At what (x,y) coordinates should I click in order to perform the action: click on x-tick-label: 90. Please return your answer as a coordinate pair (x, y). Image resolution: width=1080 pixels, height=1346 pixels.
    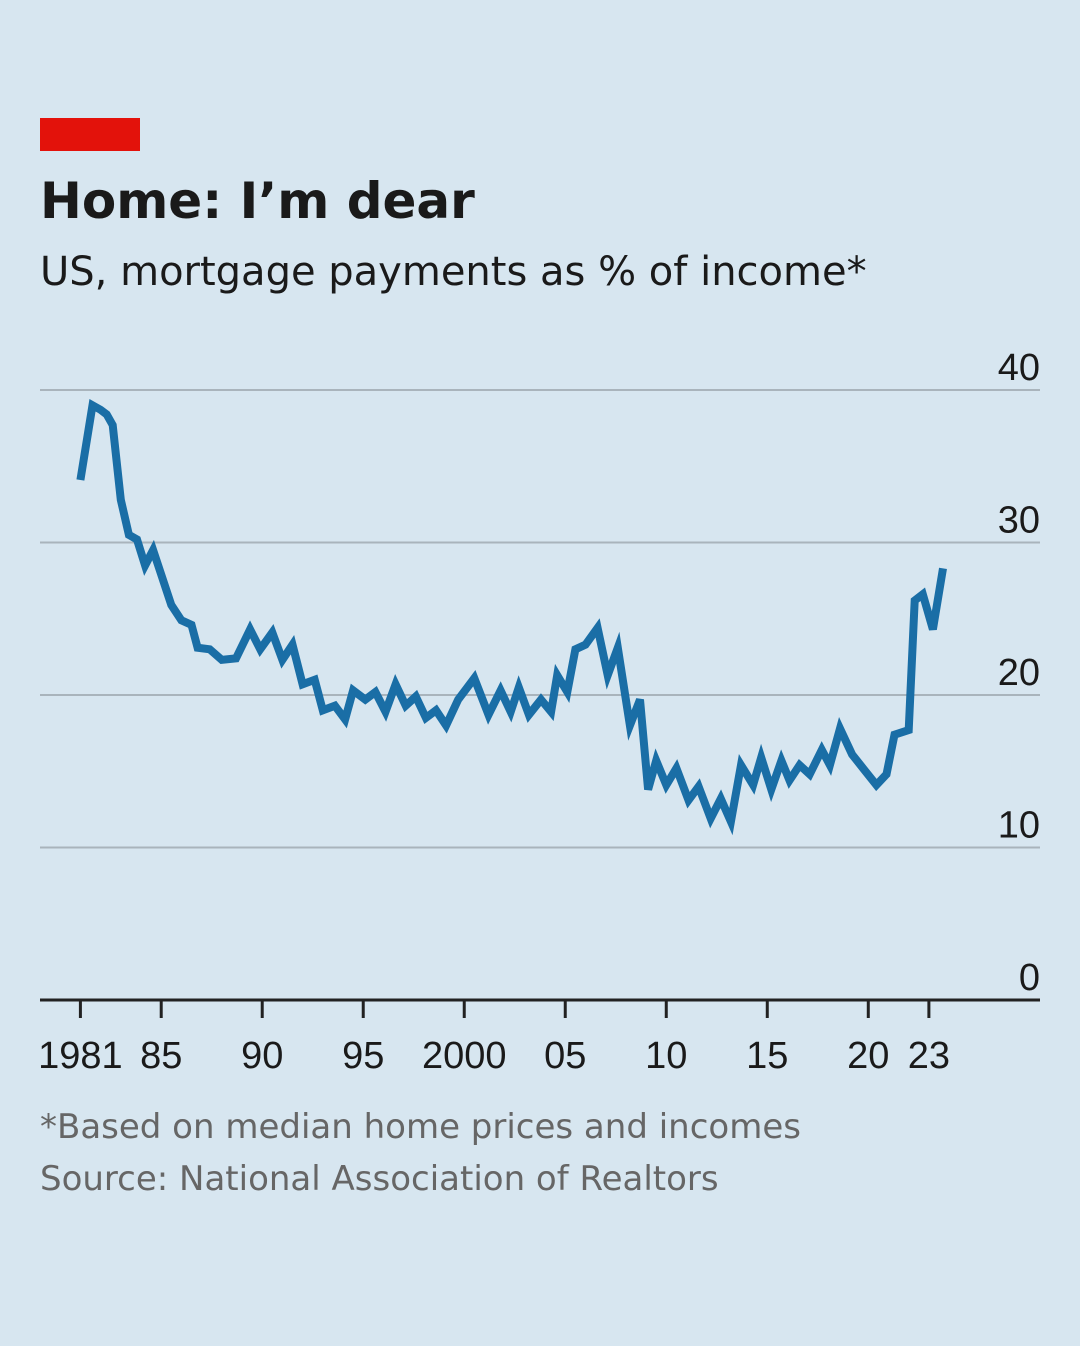
    Looking at the image, I should click on (262, 1056).